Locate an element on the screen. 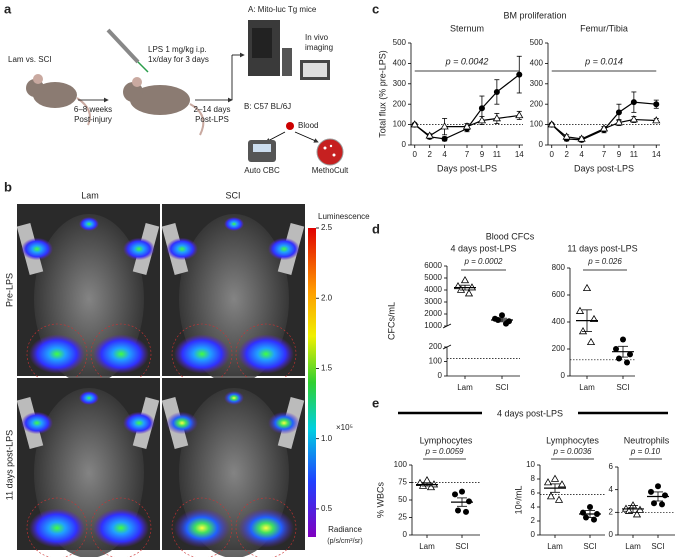  annotation: p = 0.10 is located at coordinates (645, 451).